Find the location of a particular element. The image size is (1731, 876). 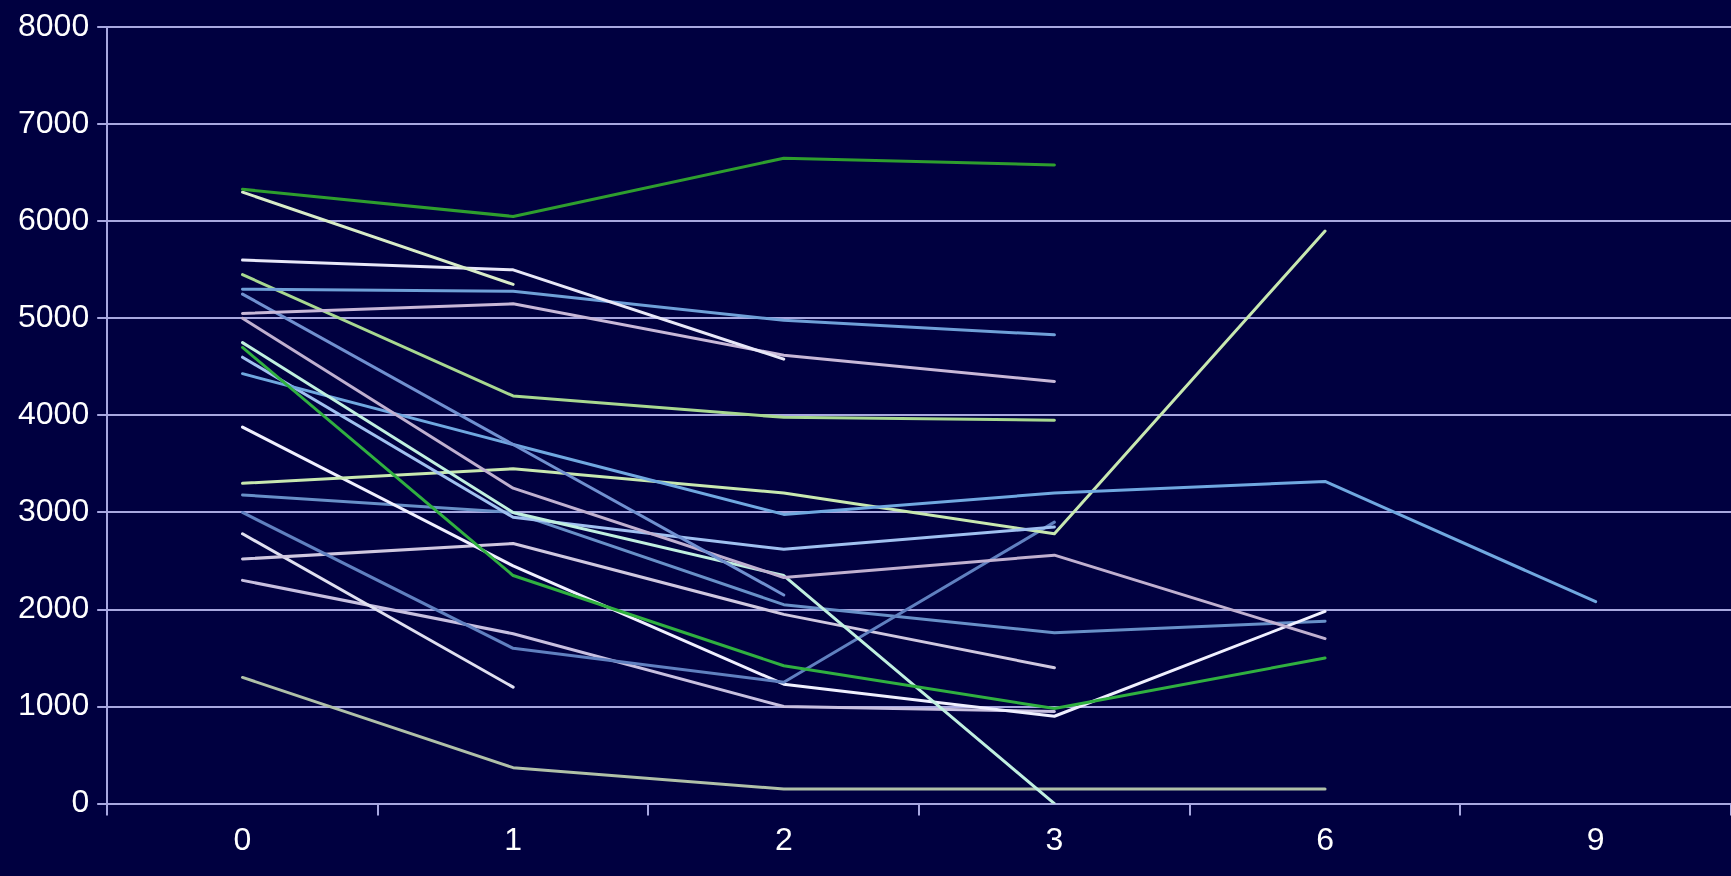

x-tick-label: 6 is located at coordinates (1325, 838).